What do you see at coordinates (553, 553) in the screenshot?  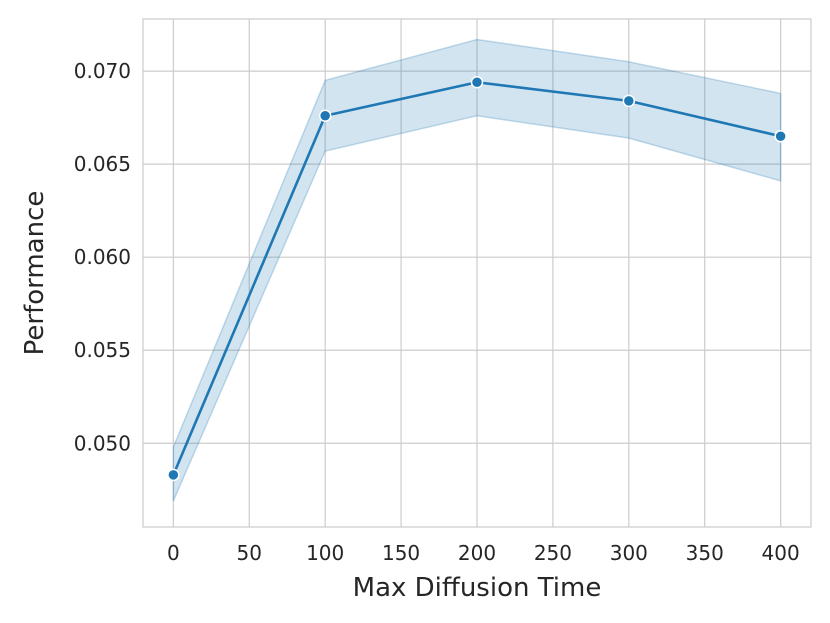 I see `x-tick-label: 250` at bounding box center [553, 553].